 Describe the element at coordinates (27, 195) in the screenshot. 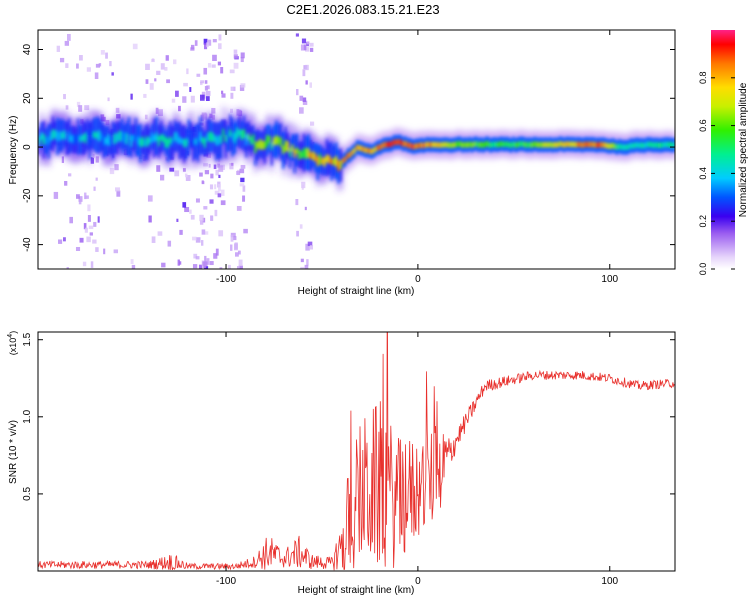

I see `y-tick-label: -20` at that location.